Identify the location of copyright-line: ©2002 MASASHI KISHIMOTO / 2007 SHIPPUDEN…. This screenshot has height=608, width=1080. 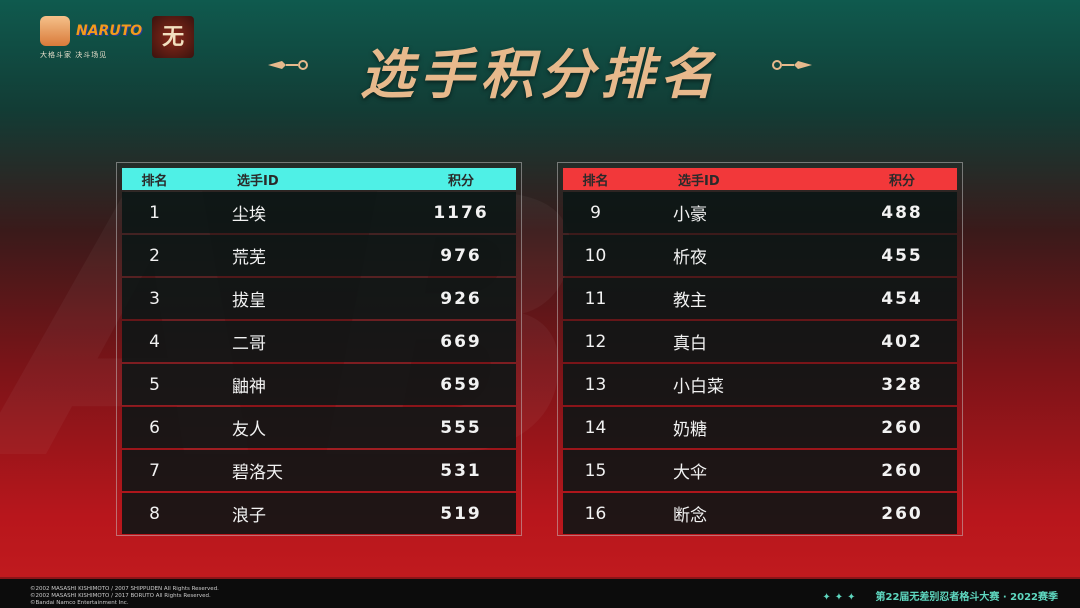
(124, 589).